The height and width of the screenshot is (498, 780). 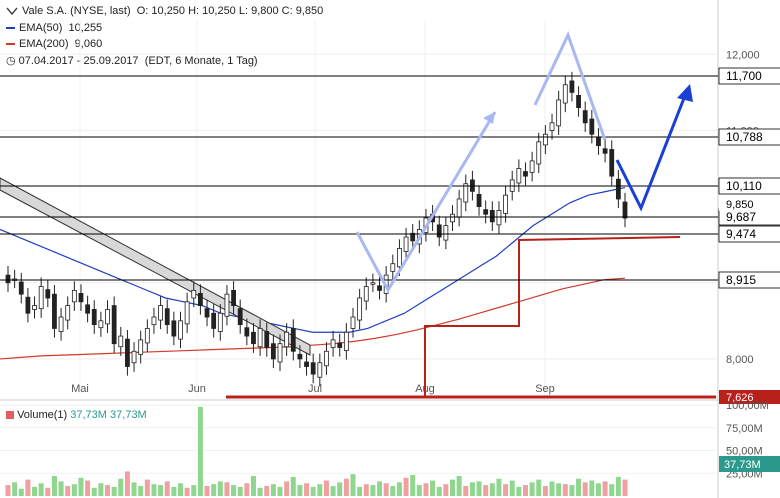 I want to click on last-price-bg, so click(x=749, y=204).